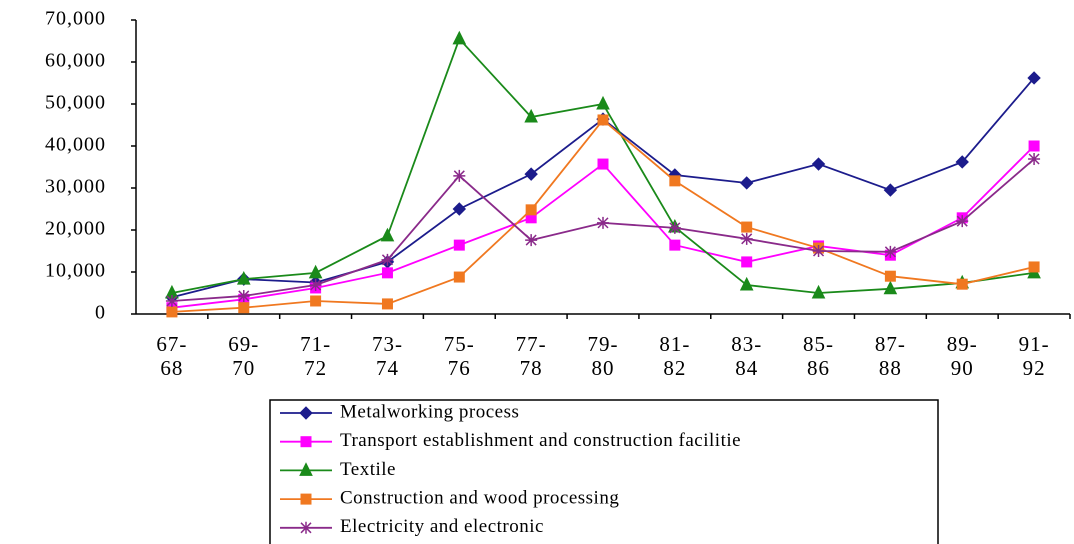 The width and height of the screenshot is (1074, 544). I want to click on y-tick-label: 20,000, so click(75, 229).